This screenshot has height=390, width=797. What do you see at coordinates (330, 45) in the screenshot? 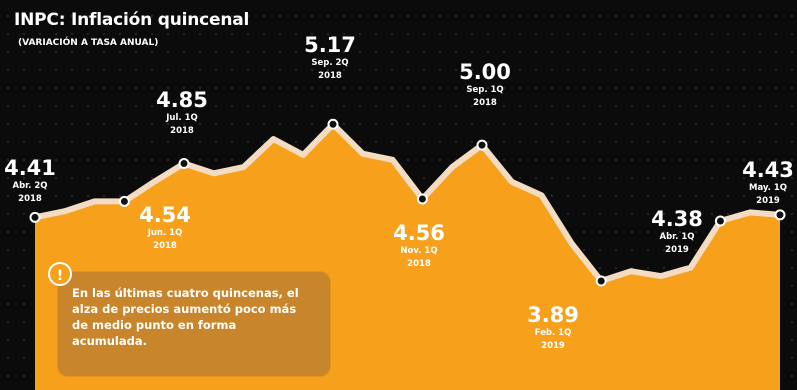
I see `data-label-value: 5.17` at bounding box center [330, 45].